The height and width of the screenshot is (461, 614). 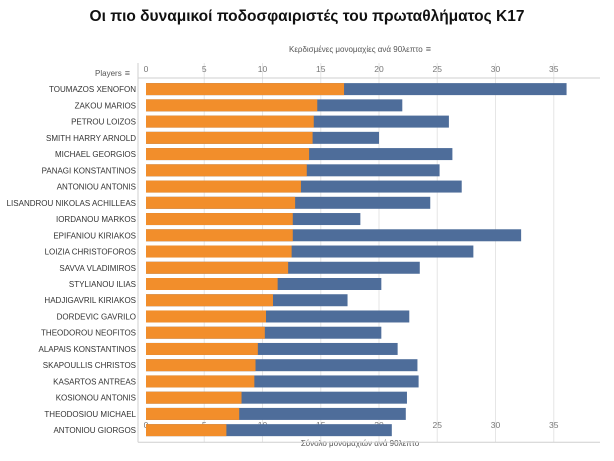 I want to click on player-label: ZAKOU MARIOS, so click(x=105, y=105).